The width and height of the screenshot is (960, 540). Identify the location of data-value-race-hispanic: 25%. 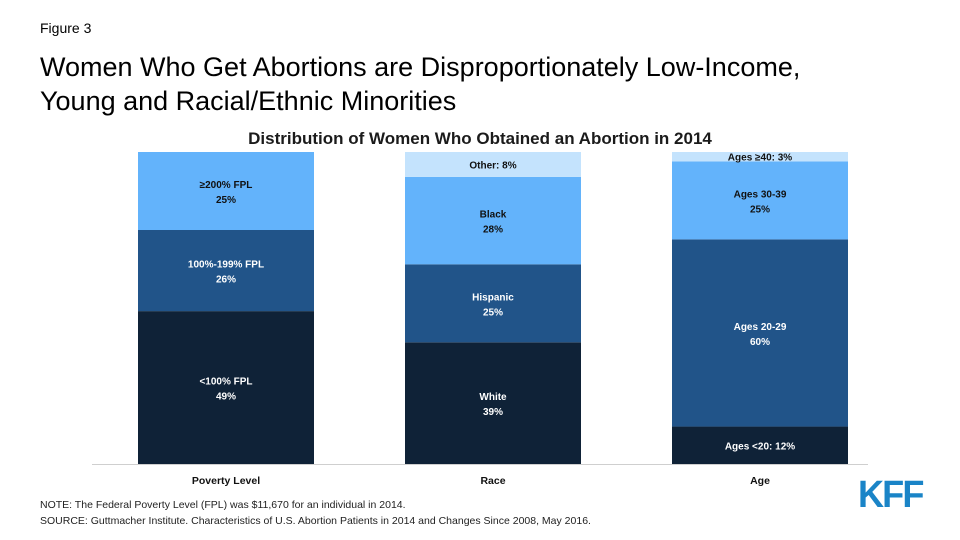
(493, 312).